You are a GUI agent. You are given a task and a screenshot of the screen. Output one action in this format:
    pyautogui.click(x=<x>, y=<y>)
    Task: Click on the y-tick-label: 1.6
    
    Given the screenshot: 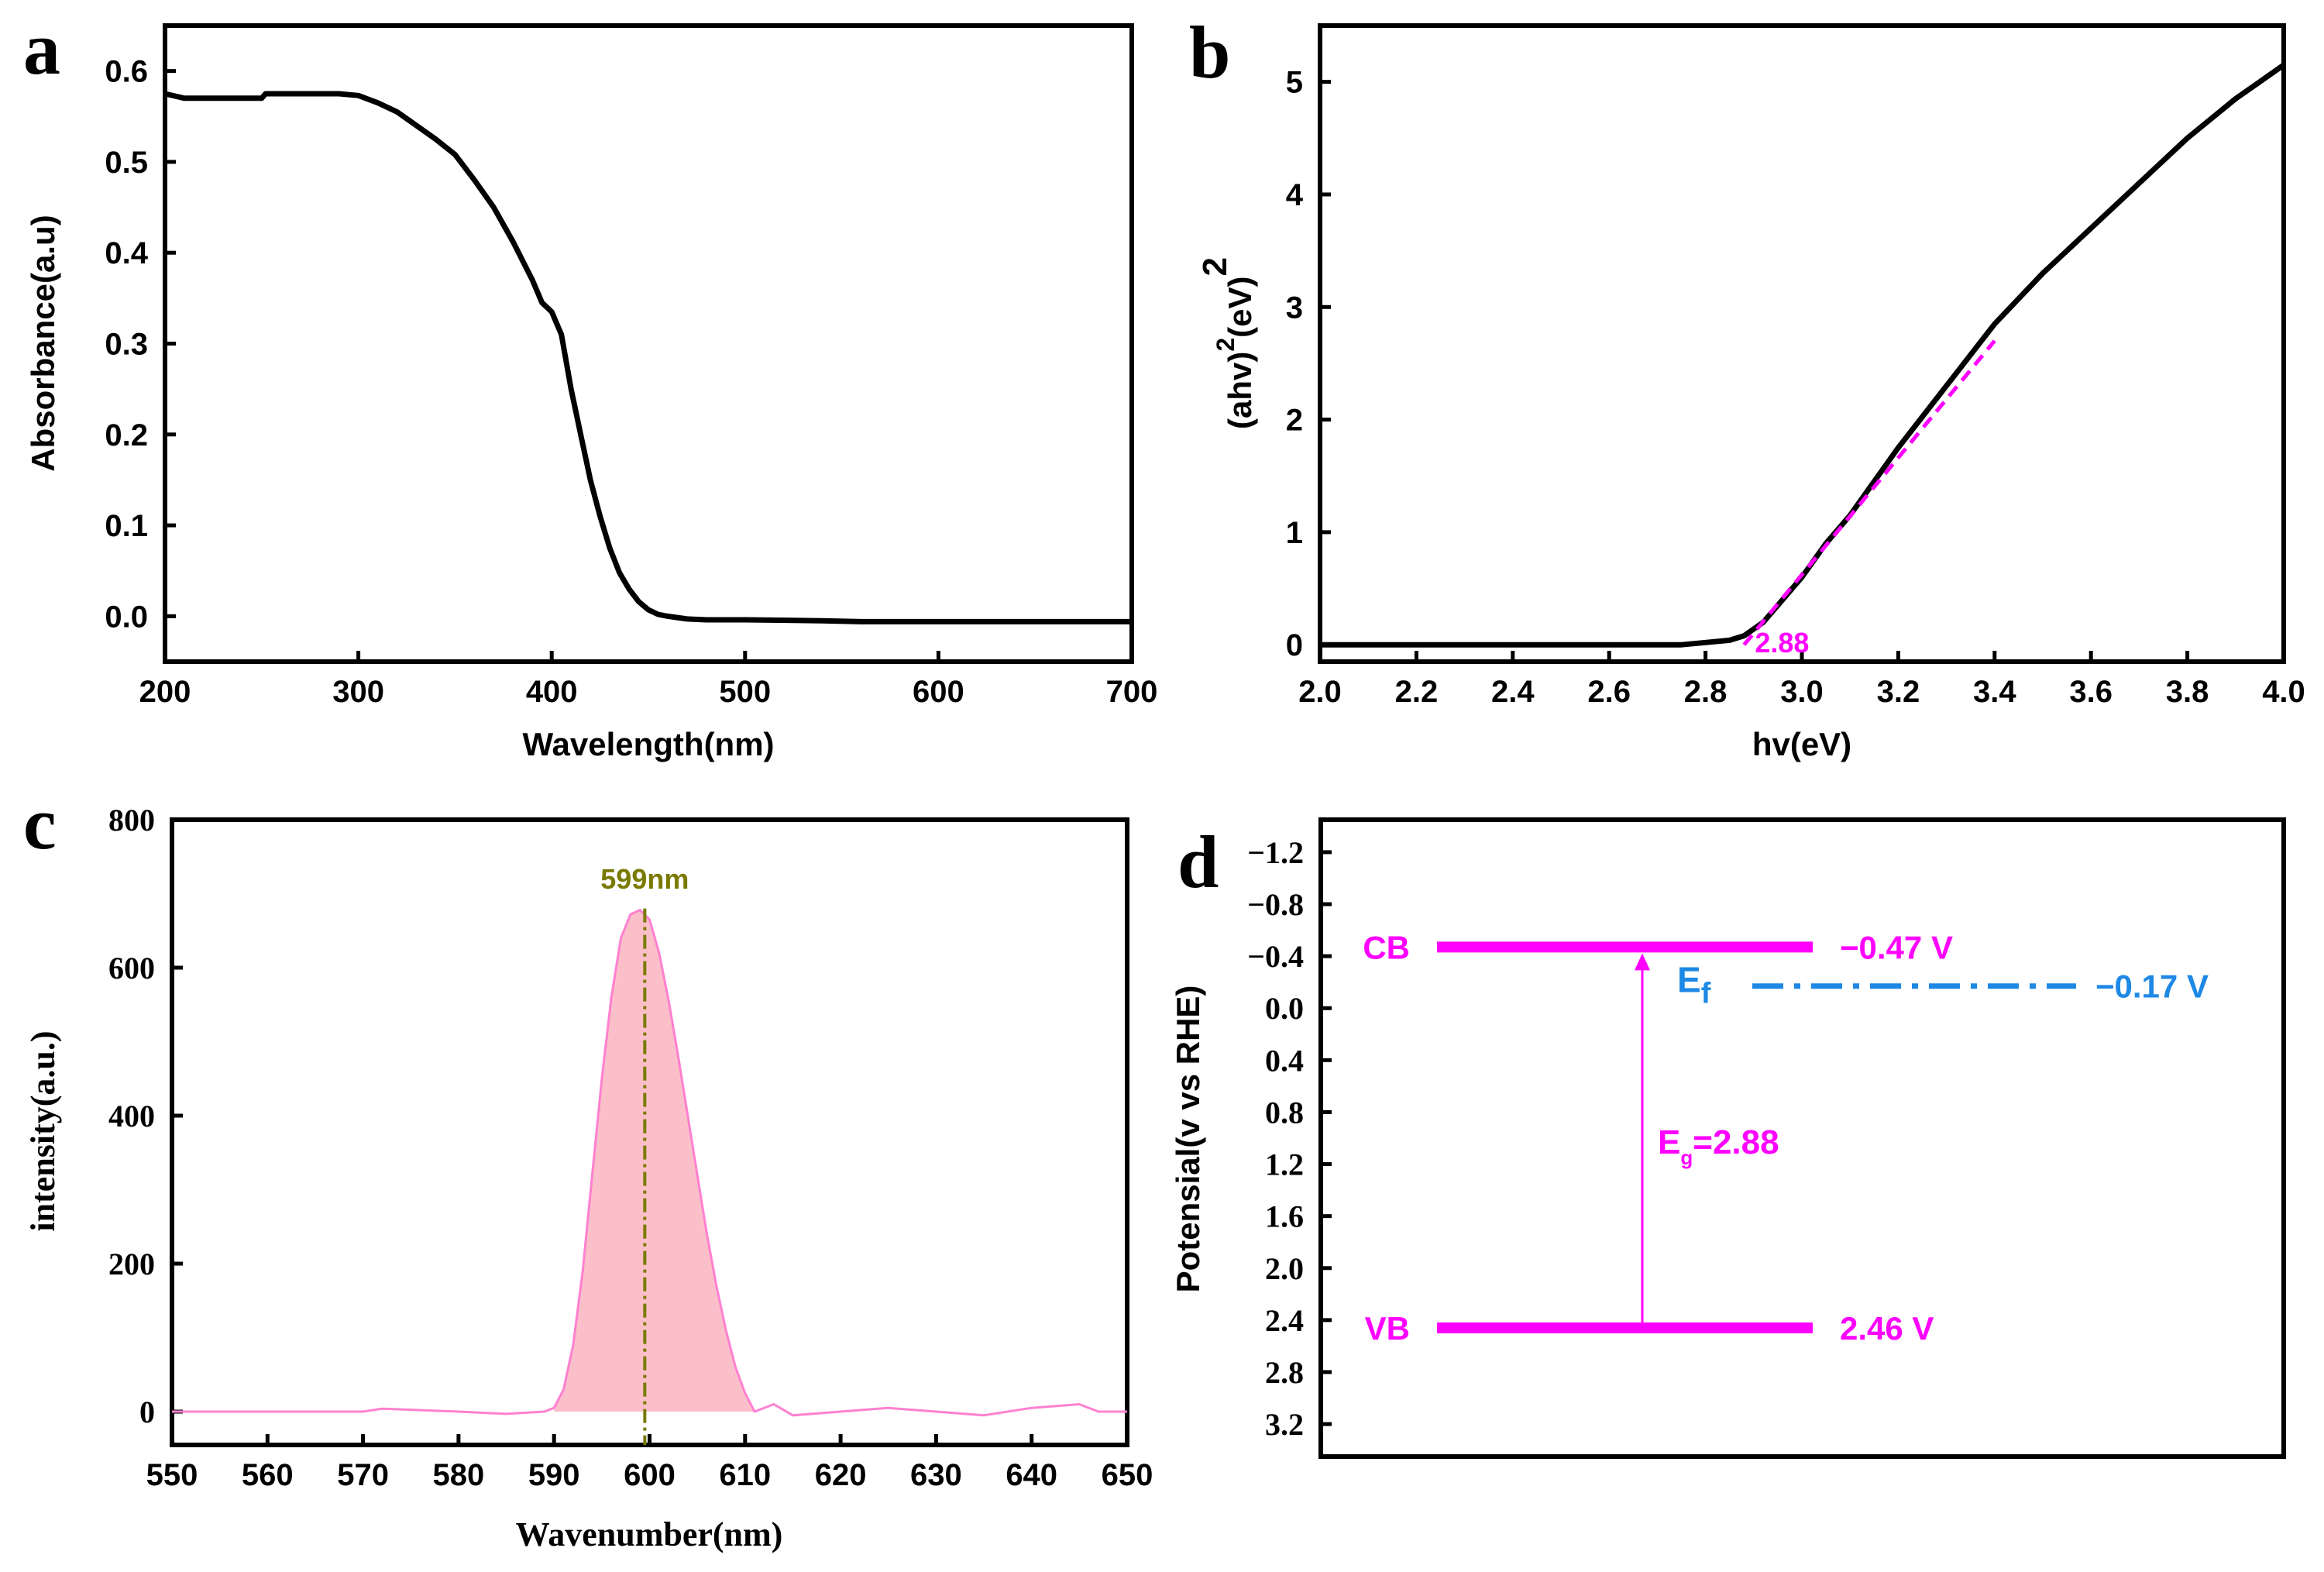 What is the action you would take?
    pyautogui.click(x=1284, y=1216)
    